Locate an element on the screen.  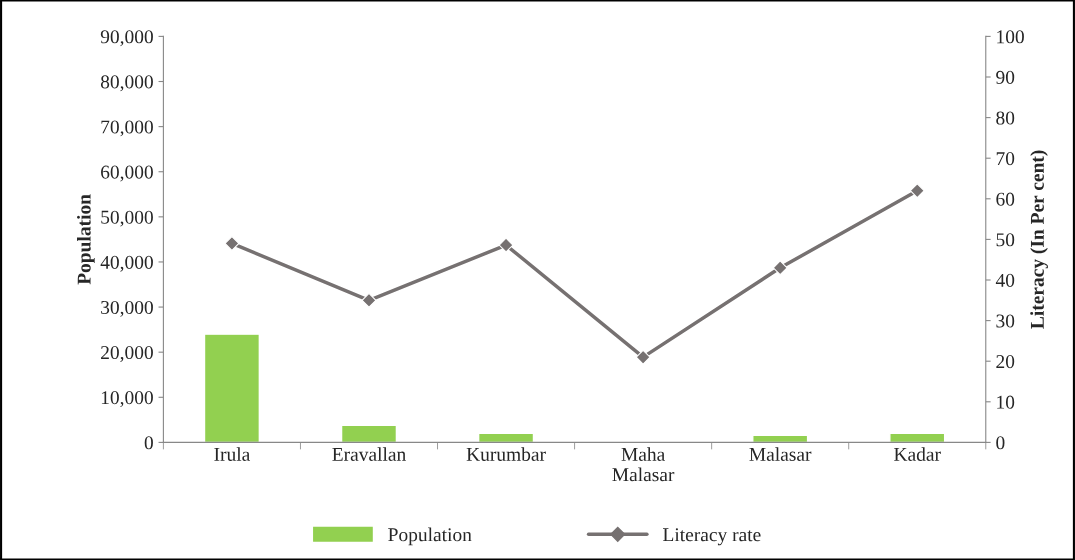
y2-tick-label: 60 is located at coordinates (1005, 199).